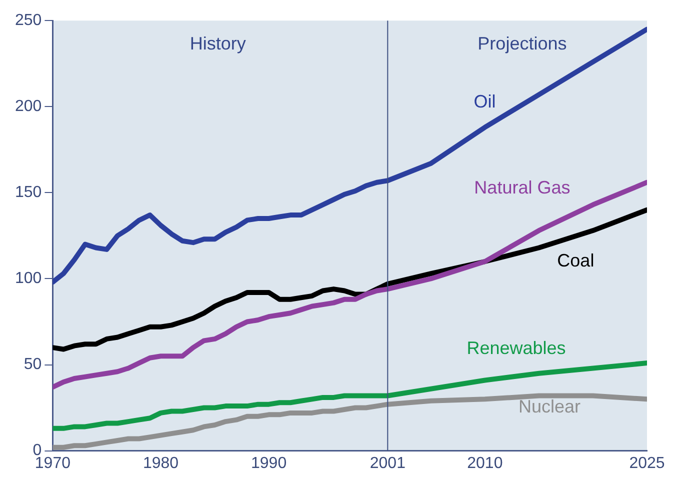 The width and height of the screenshot is (677, 488). I want to click on x-tick-label: 1990, so click(269, 463).